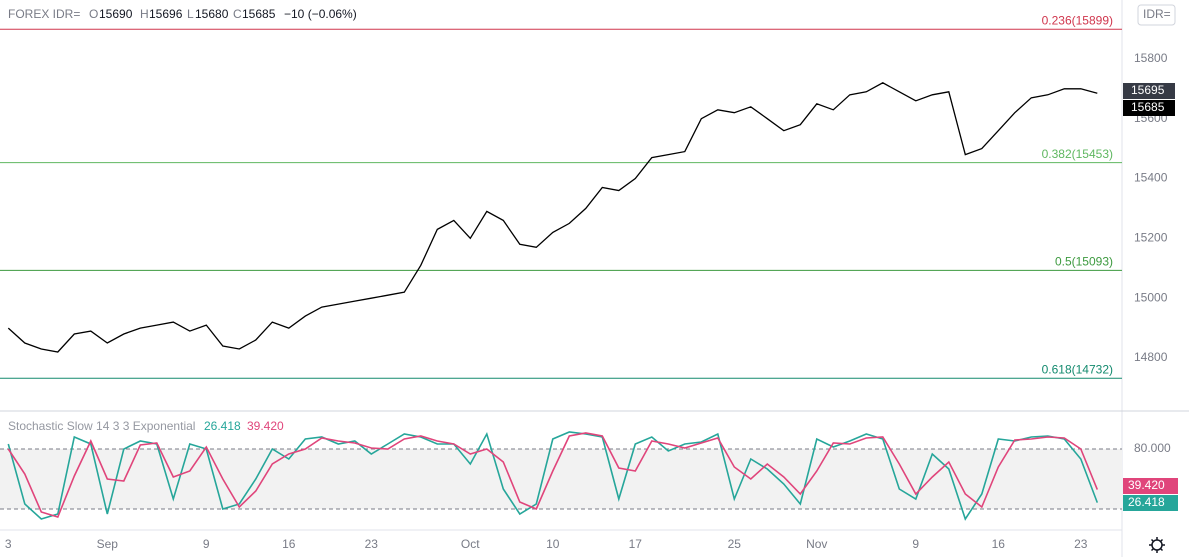 This screenshot has height=557, width=1189. I want to click on open: 15690, so click(116, 14).